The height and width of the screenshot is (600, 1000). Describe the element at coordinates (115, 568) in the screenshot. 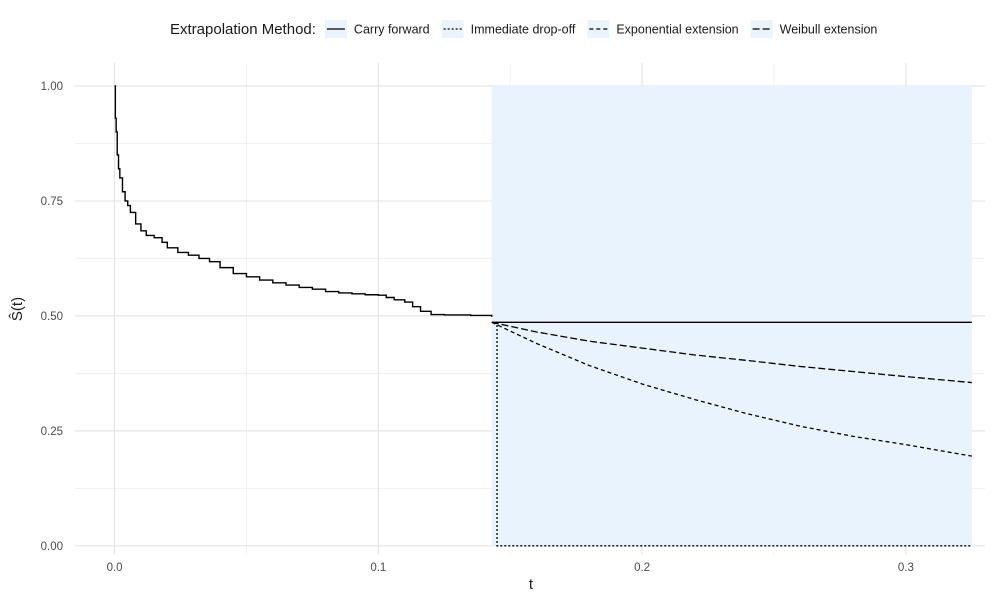

I see `x-tick-label: 0.0` at that location.